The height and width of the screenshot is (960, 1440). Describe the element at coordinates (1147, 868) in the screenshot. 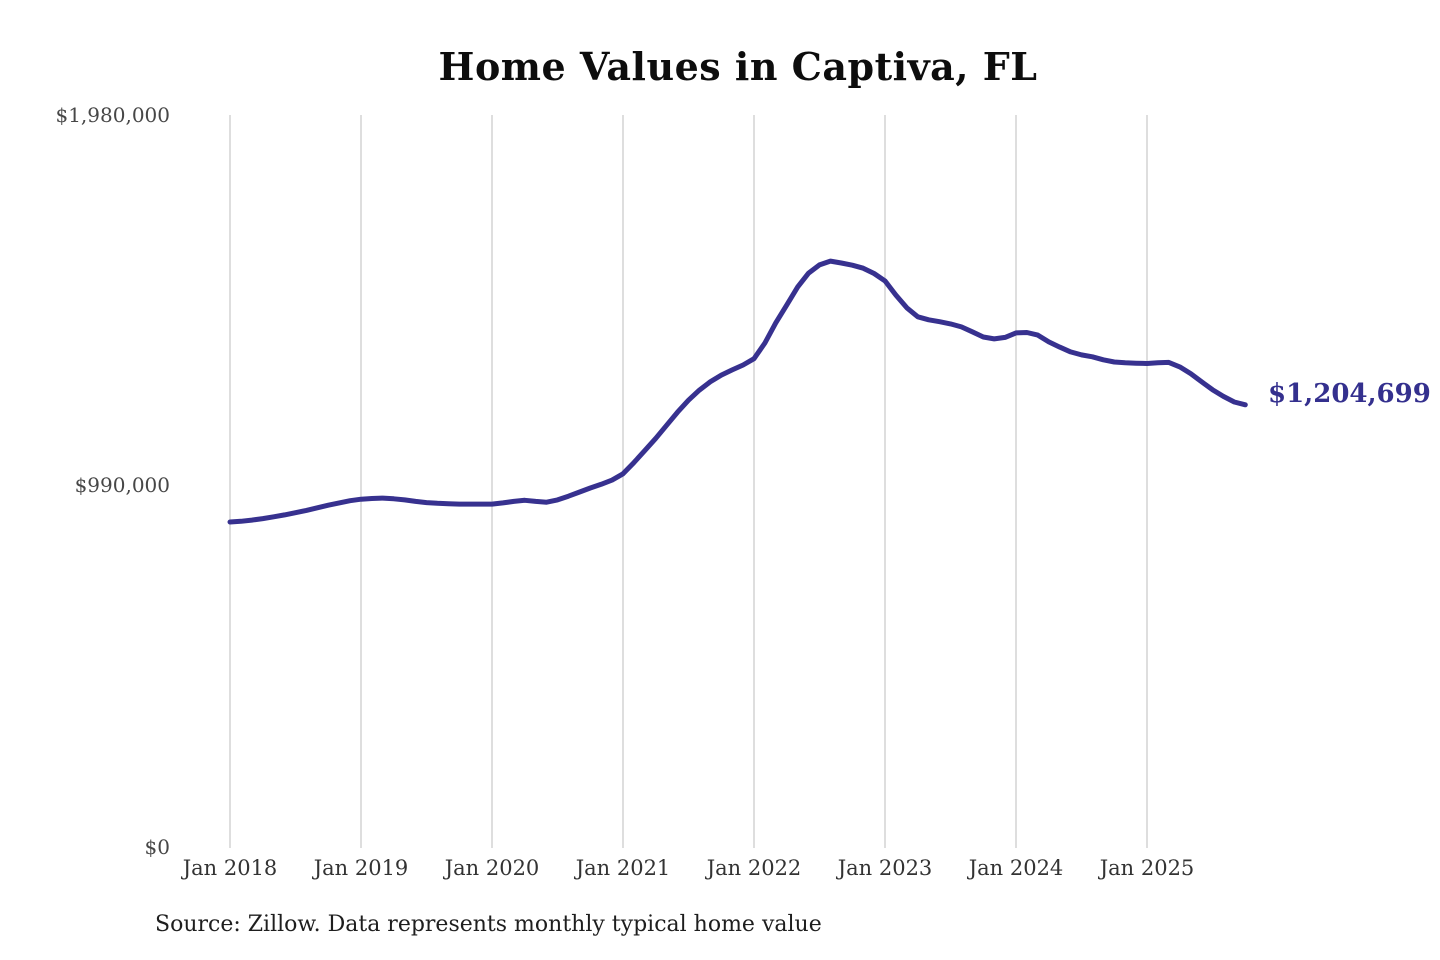

I see `x-tick-label-jan-2025: Jan 2025` at that location.